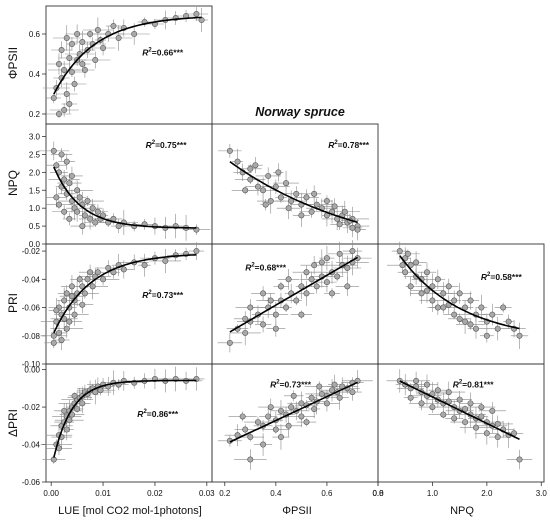 This screenshot has height=522, width=550. What do you see at coordinates (13, 63) in the screenshot?
I see `row-label-phipsii: ΦPSII` at bounding box center [13, 63].